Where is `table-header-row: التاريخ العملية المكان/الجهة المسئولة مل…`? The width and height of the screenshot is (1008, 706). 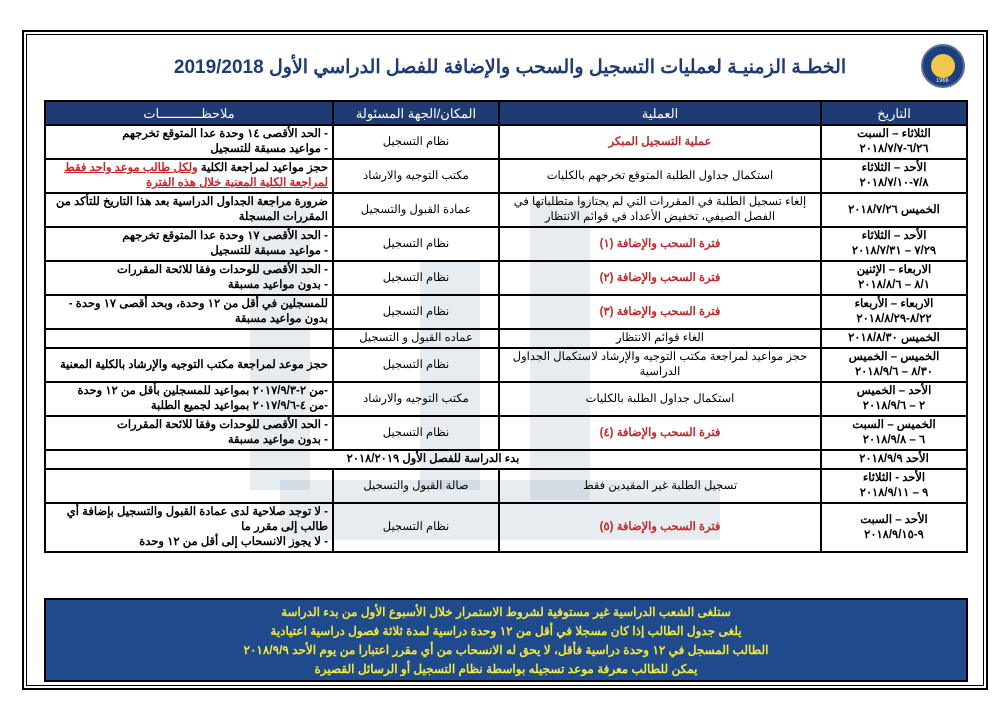 table-header-row: التاريخ العملية المكان/الجهة المسئولة مل… is located at coordinates (506, 113).